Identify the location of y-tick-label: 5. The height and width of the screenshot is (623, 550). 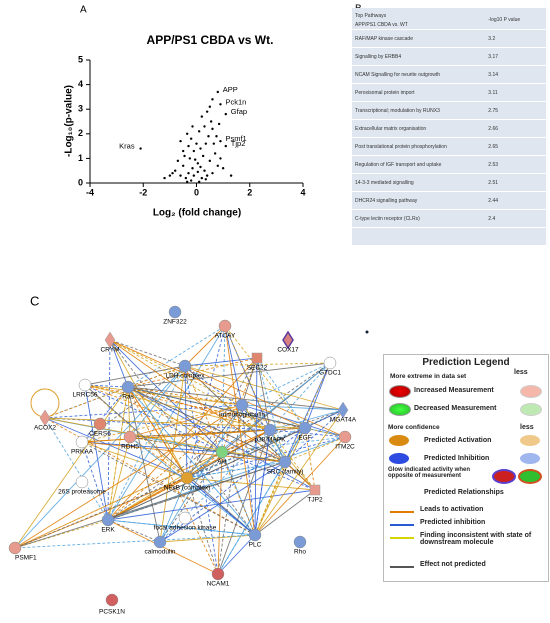
(80, 59).